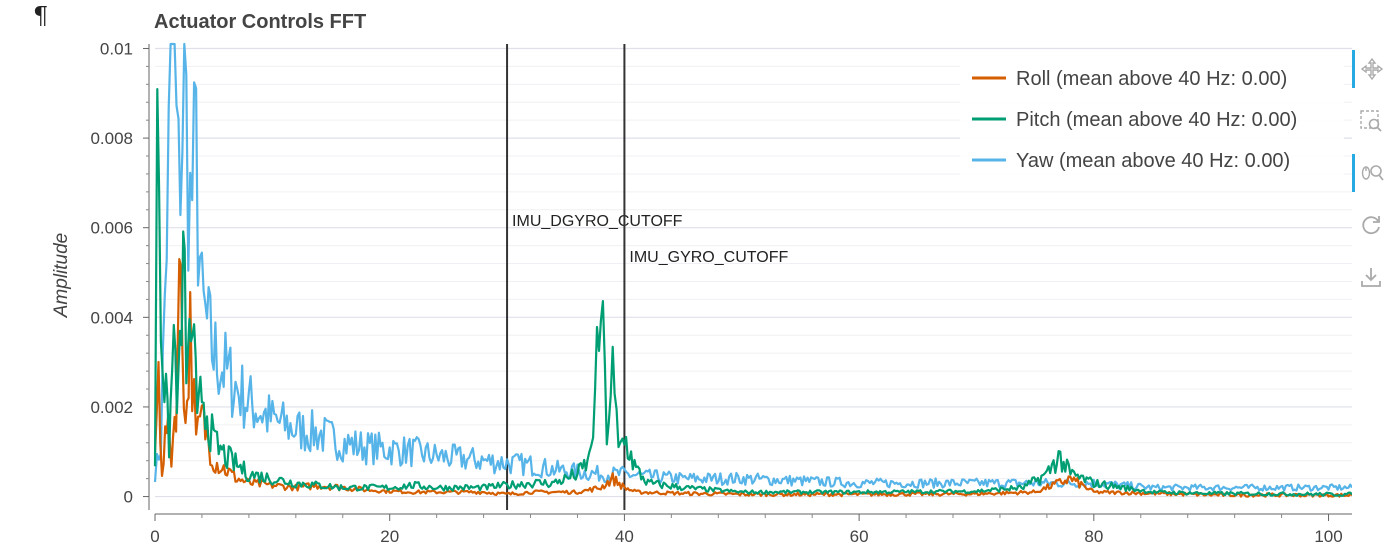 The height and width of the screenshot is (559, 1389). I want to click on y-axis-label: Amplitude, so click(61, 276).